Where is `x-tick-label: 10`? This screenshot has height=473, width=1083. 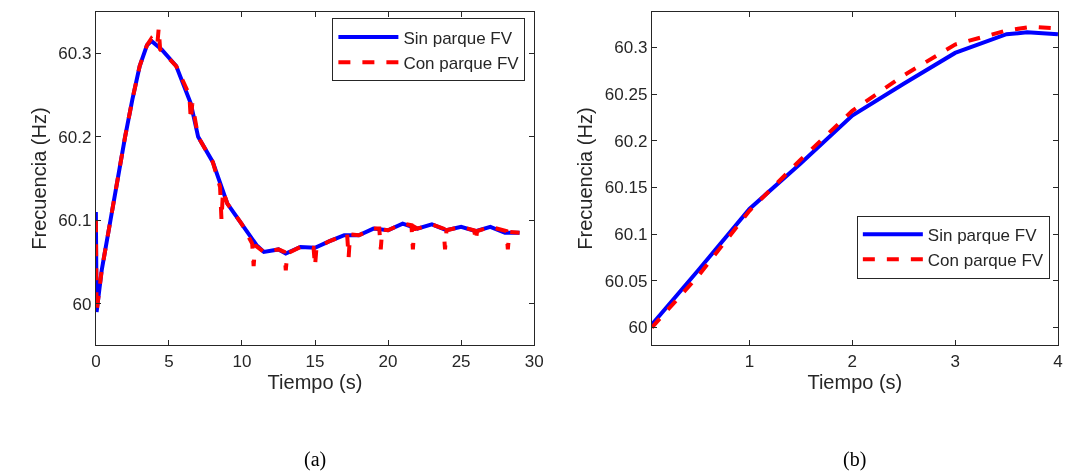
x-tick-label: 10 is located at coordinates (242, 361).